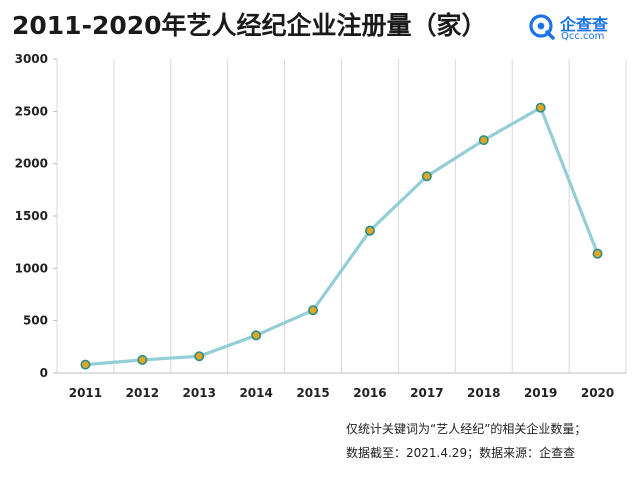  Describe the element at coordinates (312, 393) in the screenshot. I see `x-tick-label: 2015` at that location.